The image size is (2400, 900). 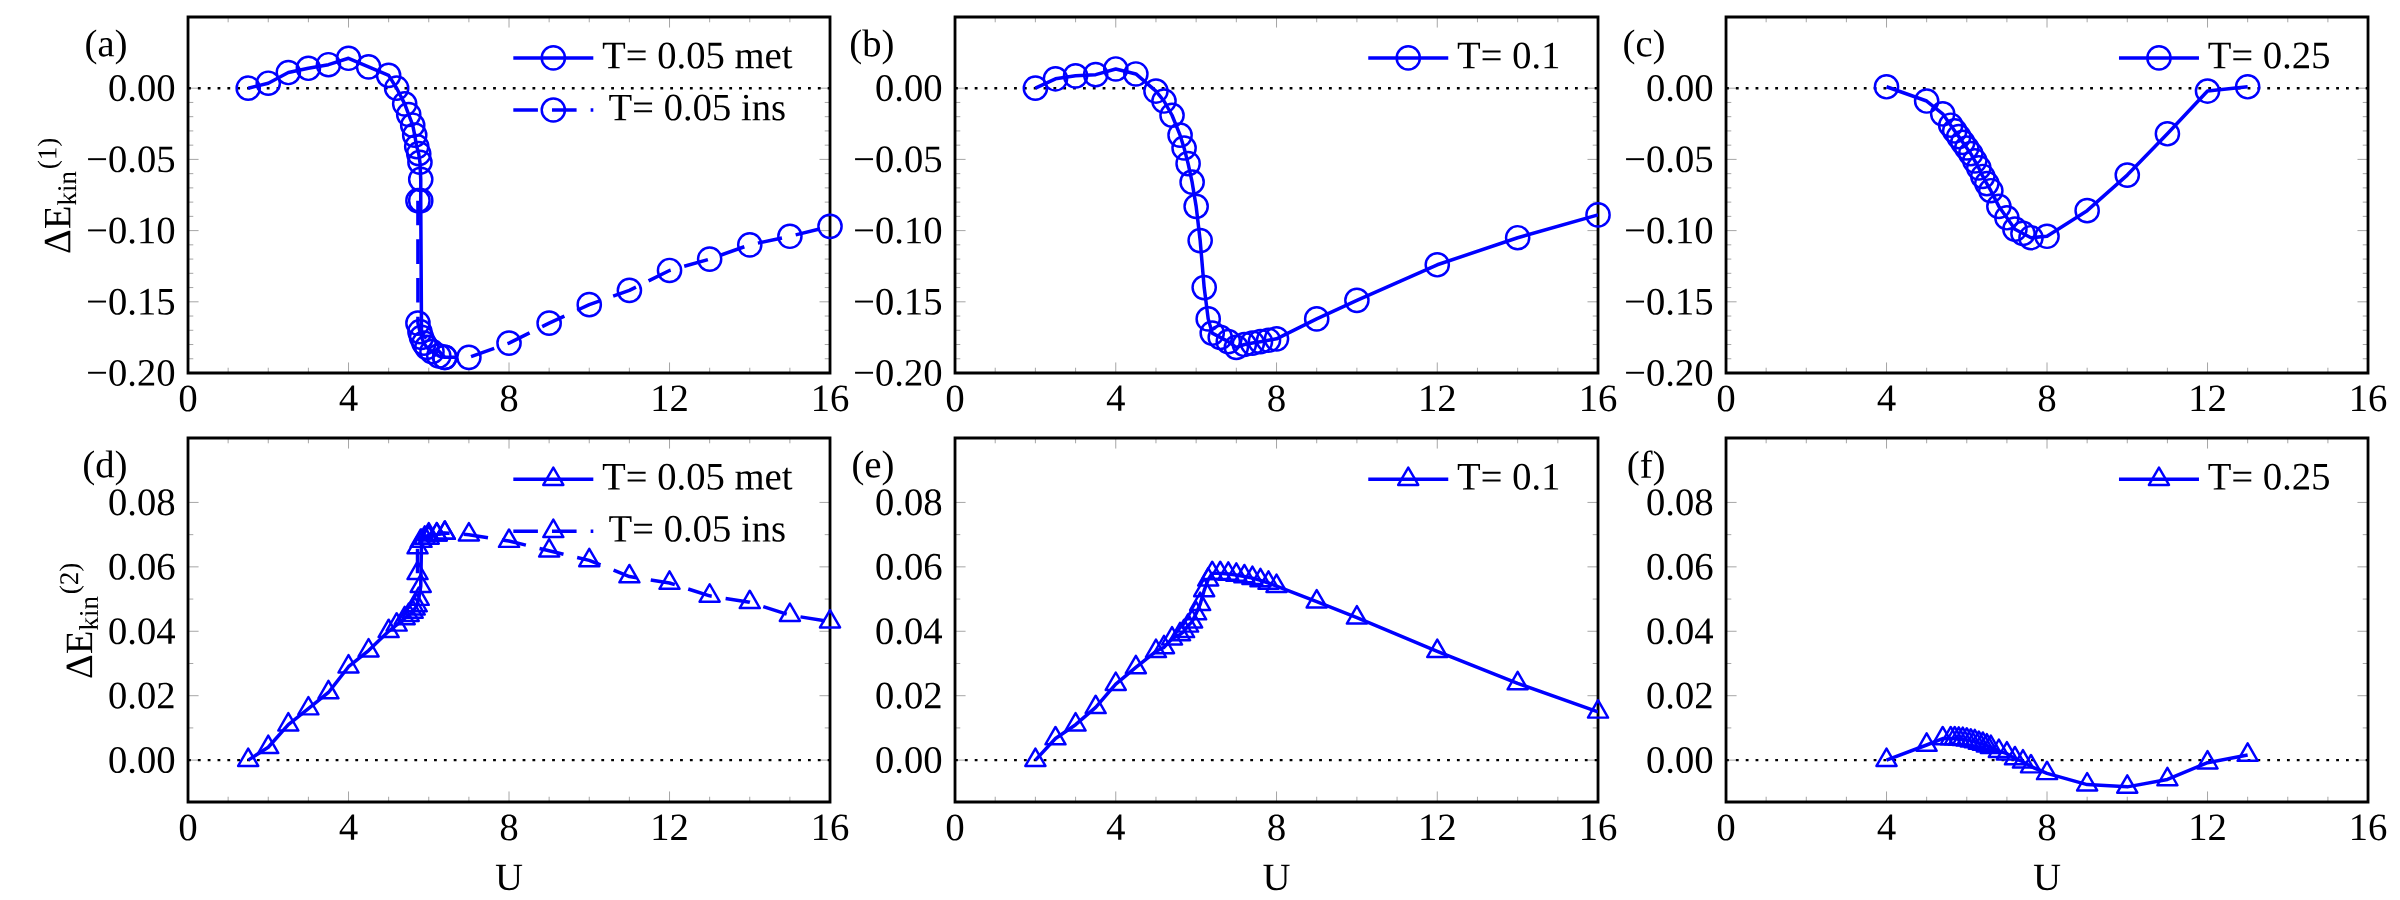 I want to click on text: (f), so click(x=1646, y=468).